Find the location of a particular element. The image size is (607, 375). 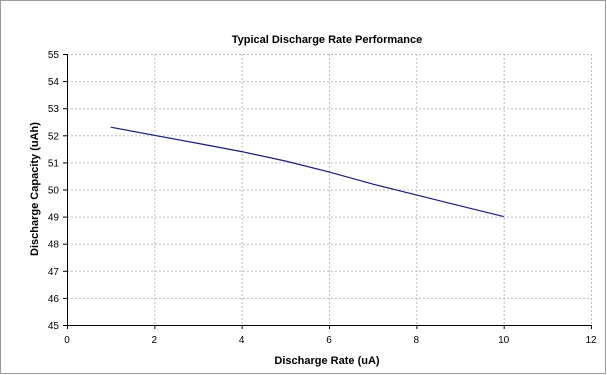

y-axis-label: Discharge Capacity (uAh) is located at coordinates (35, 189).